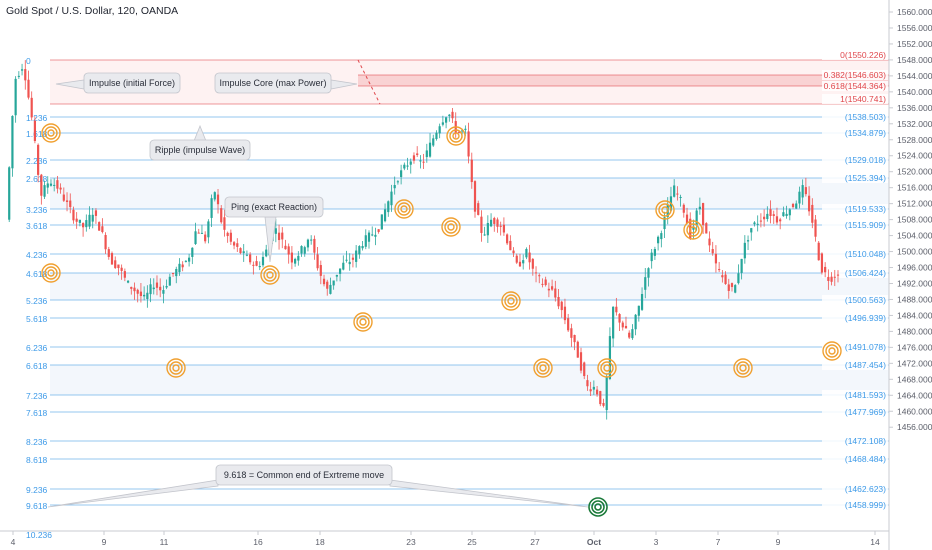 The width and height of the screenshot is (932, 550). I want to click on fib-level-left-label: 7.618, so click(37, 413).